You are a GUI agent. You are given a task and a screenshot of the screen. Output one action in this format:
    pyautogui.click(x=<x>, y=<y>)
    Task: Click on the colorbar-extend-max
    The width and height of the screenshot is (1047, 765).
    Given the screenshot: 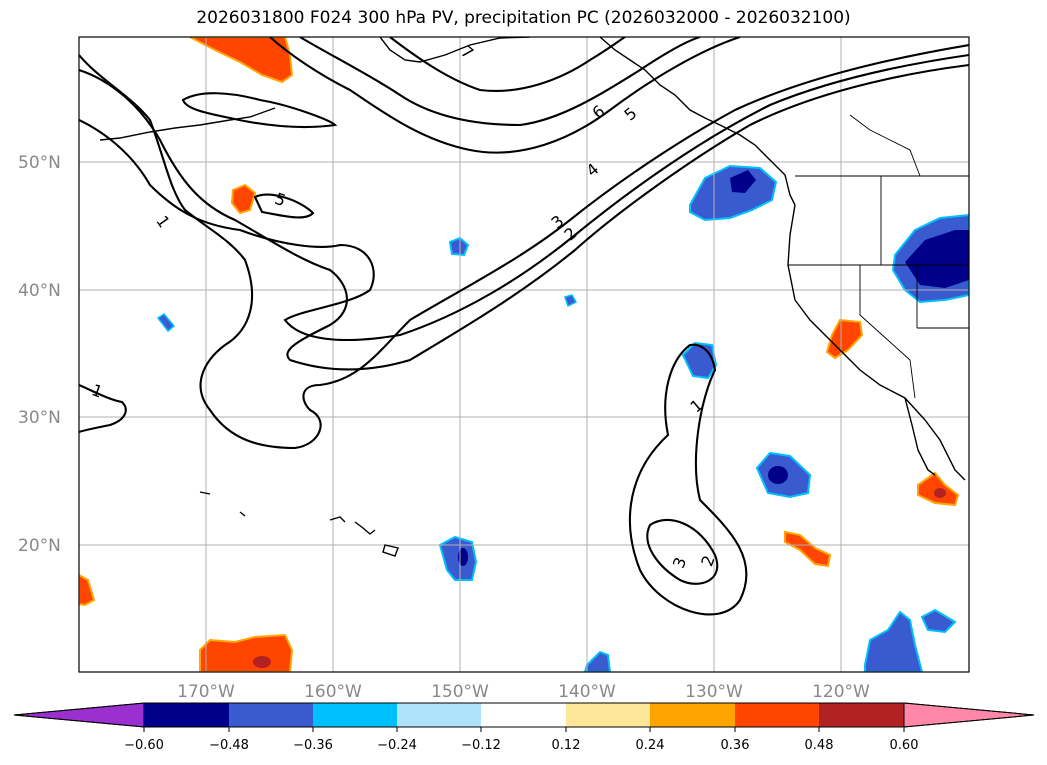 What is the action you would take?
    pyautogui.click(x=969, y=715)
    